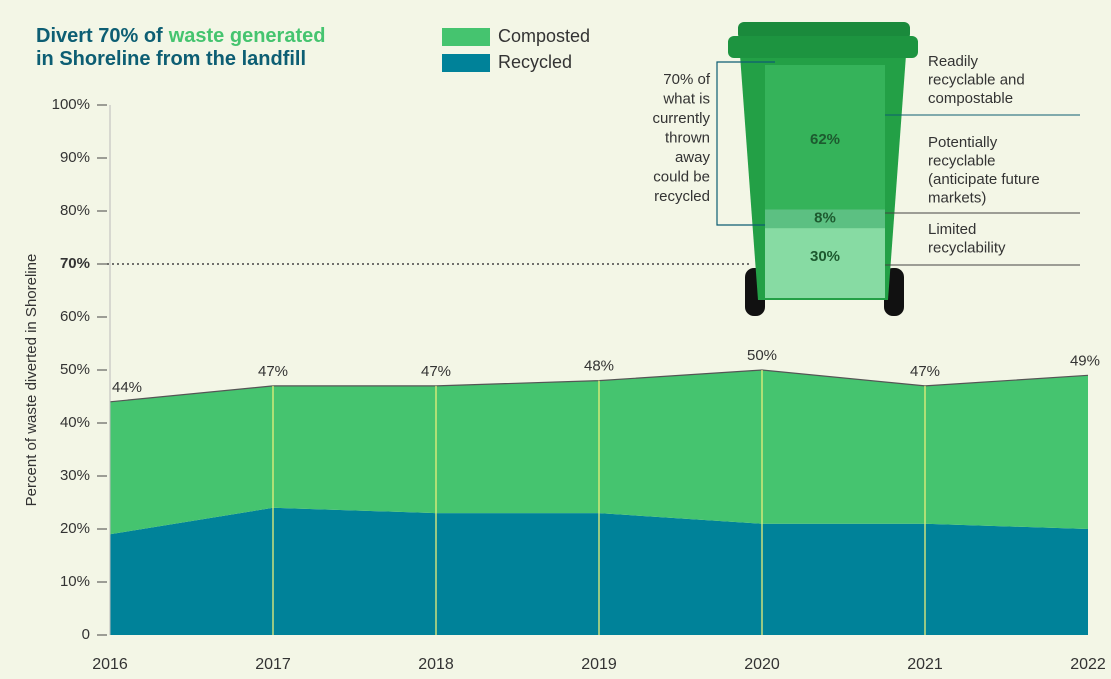 The height and width of the screenshot is (679, 1111). Describe the element at coordinates (952, 229) in the screenshot. I see `description-line: Limited` at that location.